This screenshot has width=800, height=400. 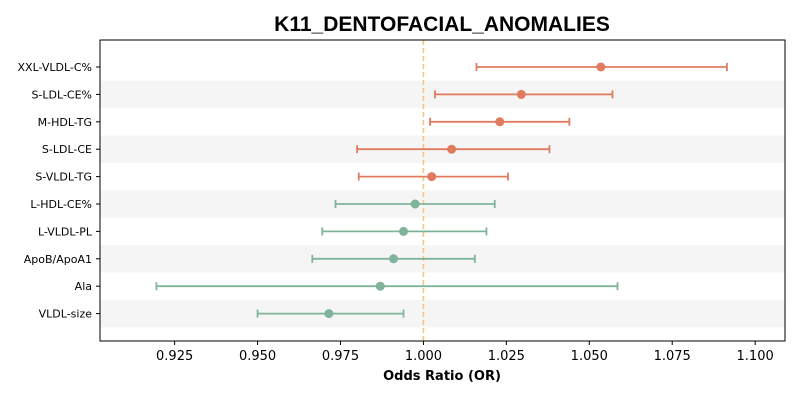 What do you see at coordinates (423, 356) in the screenshot?
I see `x-tick-label: 1.000` at bounding box center [423, 356].